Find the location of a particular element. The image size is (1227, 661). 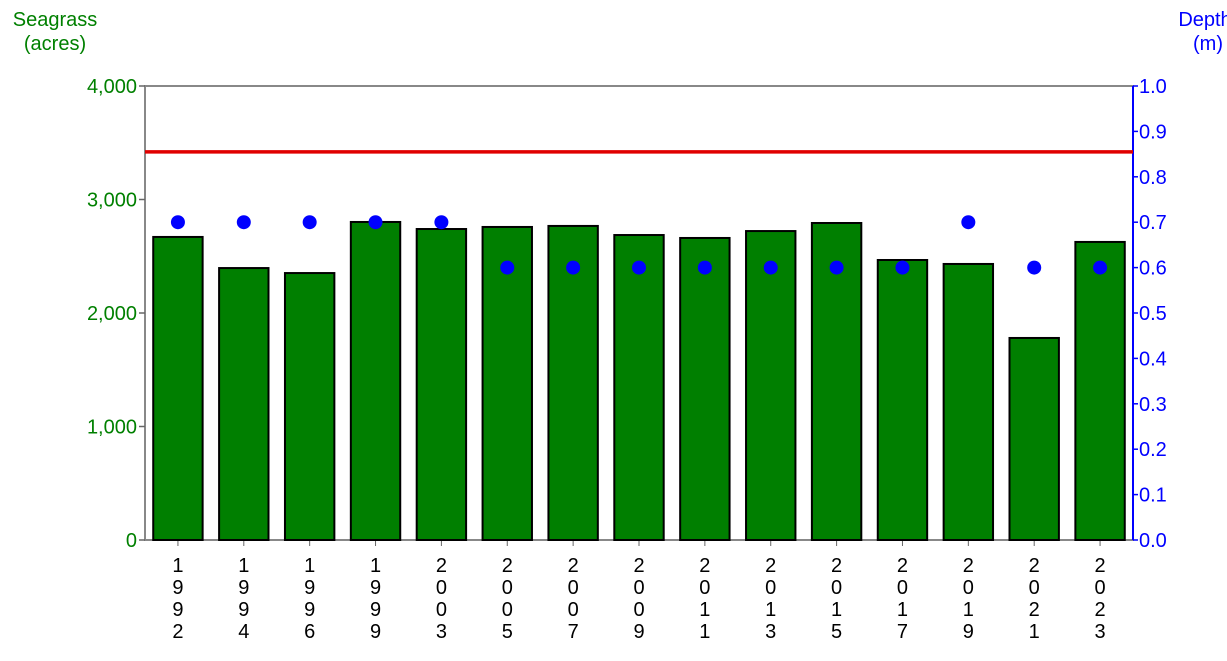

y2-tick-label: 0.8 is located at coordinates (1153, 178).